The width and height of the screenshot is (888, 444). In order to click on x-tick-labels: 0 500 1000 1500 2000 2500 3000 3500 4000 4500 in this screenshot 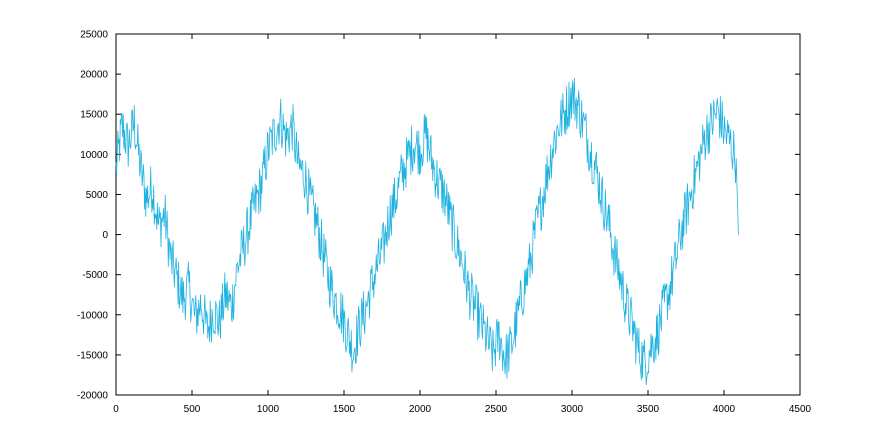, I will do `click(462, 409)`.